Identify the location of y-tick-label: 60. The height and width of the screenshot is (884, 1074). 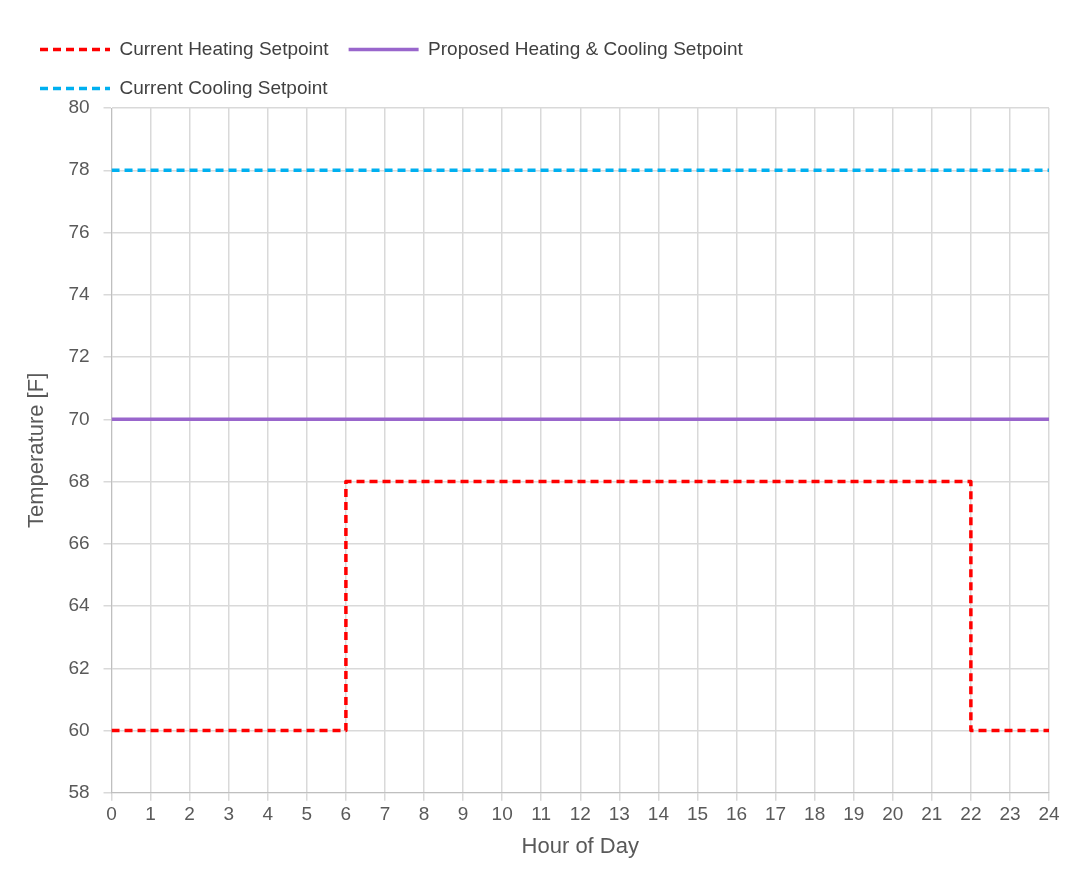
(79, 729).